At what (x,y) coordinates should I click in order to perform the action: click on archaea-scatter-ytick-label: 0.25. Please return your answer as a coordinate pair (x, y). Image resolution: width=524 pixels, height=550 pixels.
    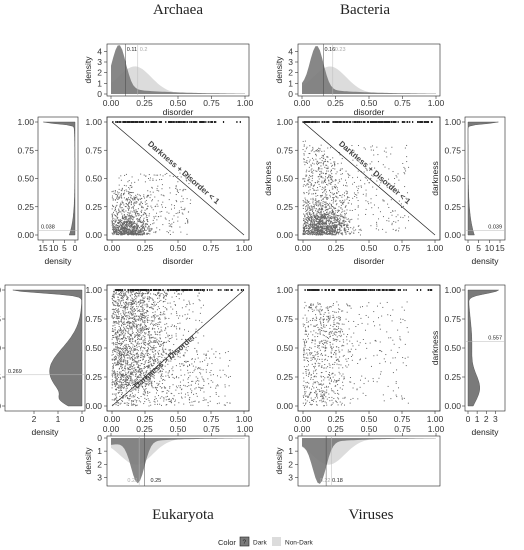
    Looking at the image, I should click on (93, 207).